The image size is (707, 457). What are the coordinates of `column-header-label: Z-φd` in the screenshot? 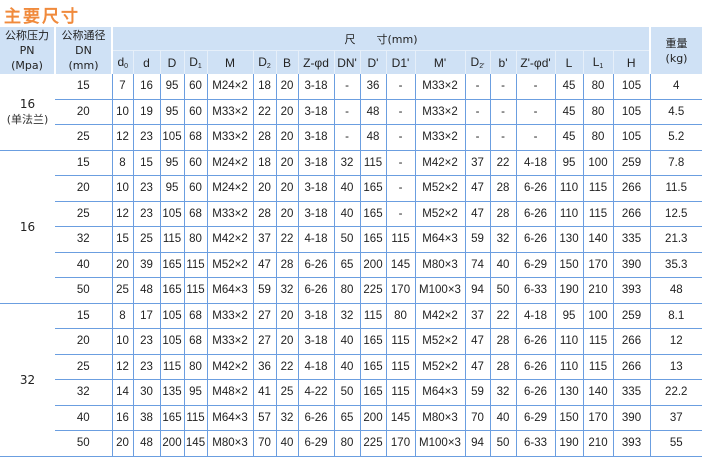 It's located at (316, 62).